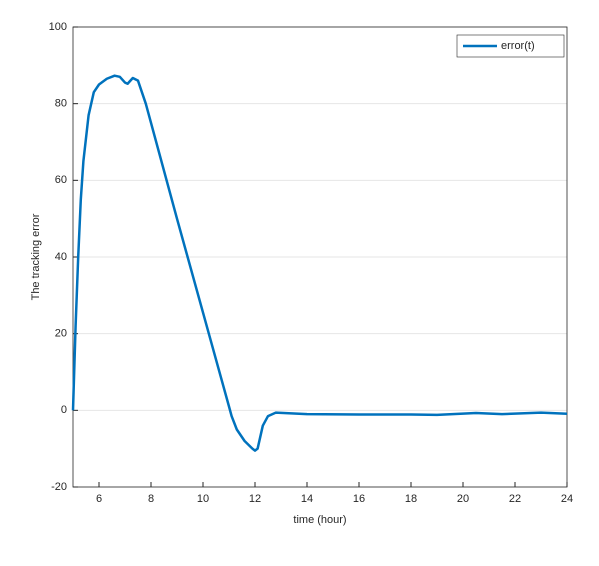 Image resolution: width=599 pixels, height=566 pixels. I want to click on y-tick-label: 0, so click(64, 410).